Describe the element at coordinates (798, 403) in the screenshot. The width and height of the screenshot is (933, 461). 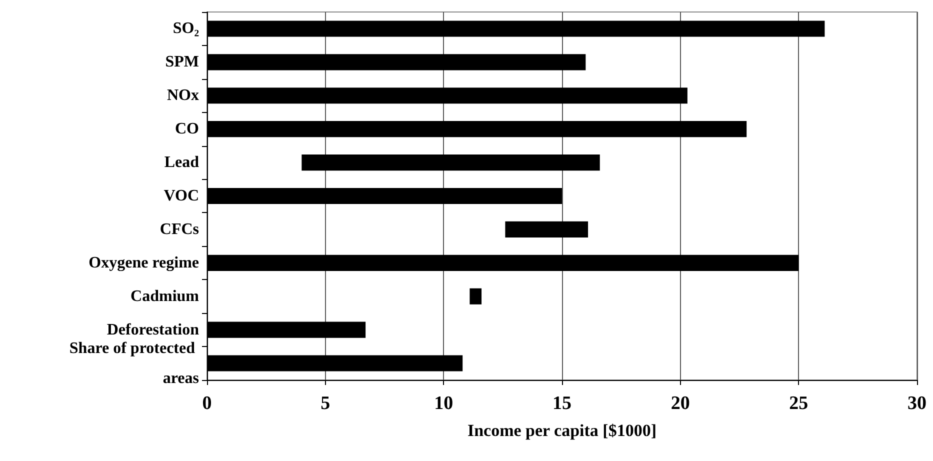
I see `x-tick-label: 25` at that location.